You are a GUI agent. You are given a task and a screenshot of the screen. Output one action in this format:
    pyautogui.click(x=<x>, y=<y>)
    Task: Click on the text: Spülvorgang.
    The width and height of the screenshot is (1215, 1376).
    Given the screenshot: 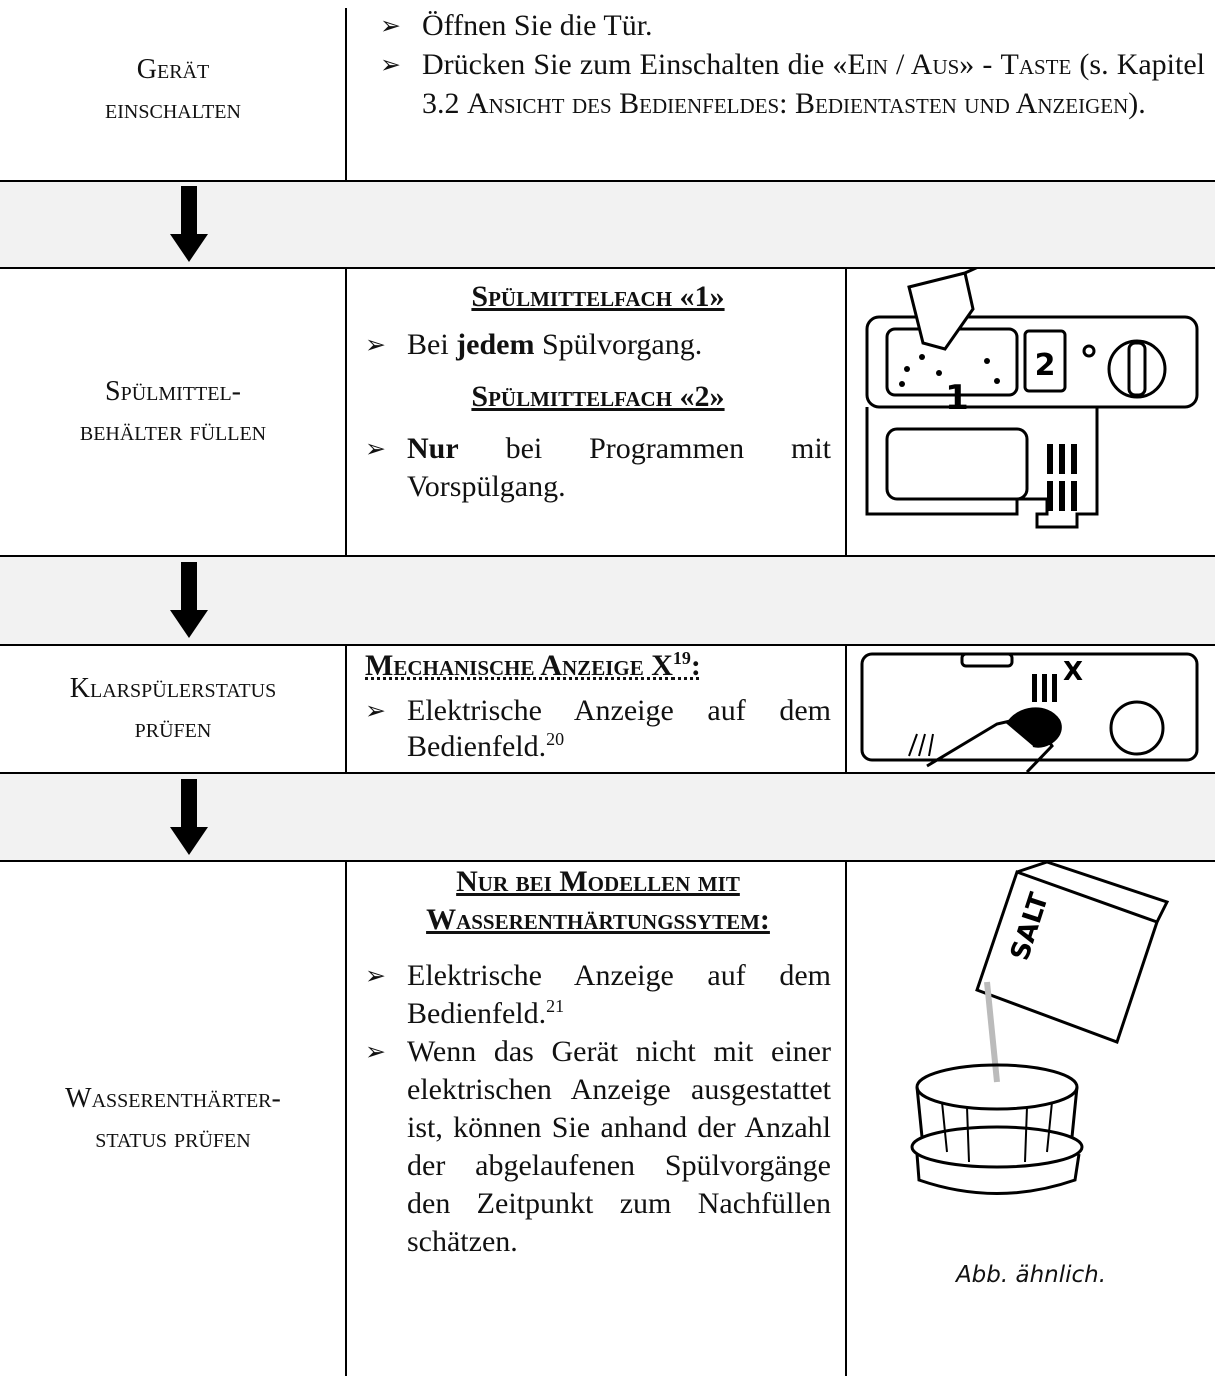 What is the action you would take?
    pyautogui.click(x=618, y=344)
    